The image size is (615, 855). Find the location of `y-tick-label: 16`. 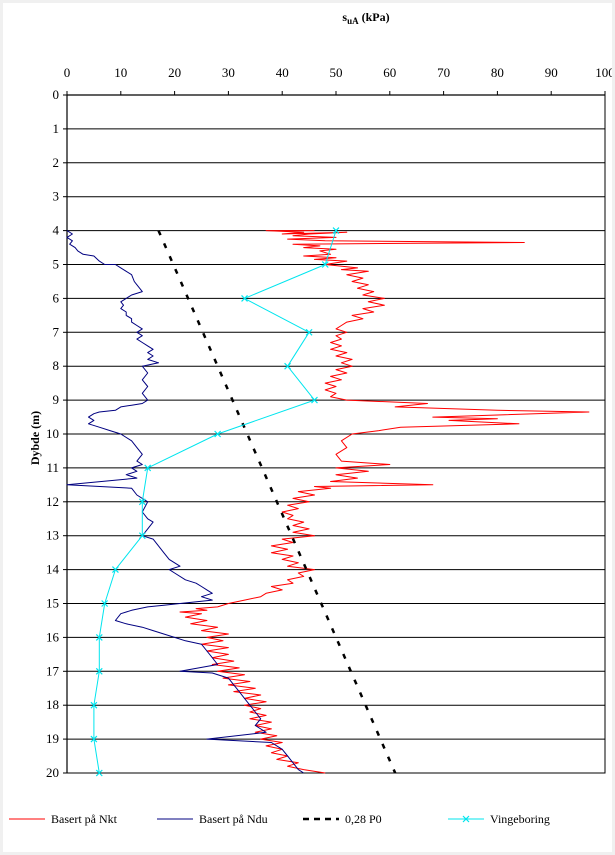

y-tick-label: 16 is located at coordinates (53, 636).